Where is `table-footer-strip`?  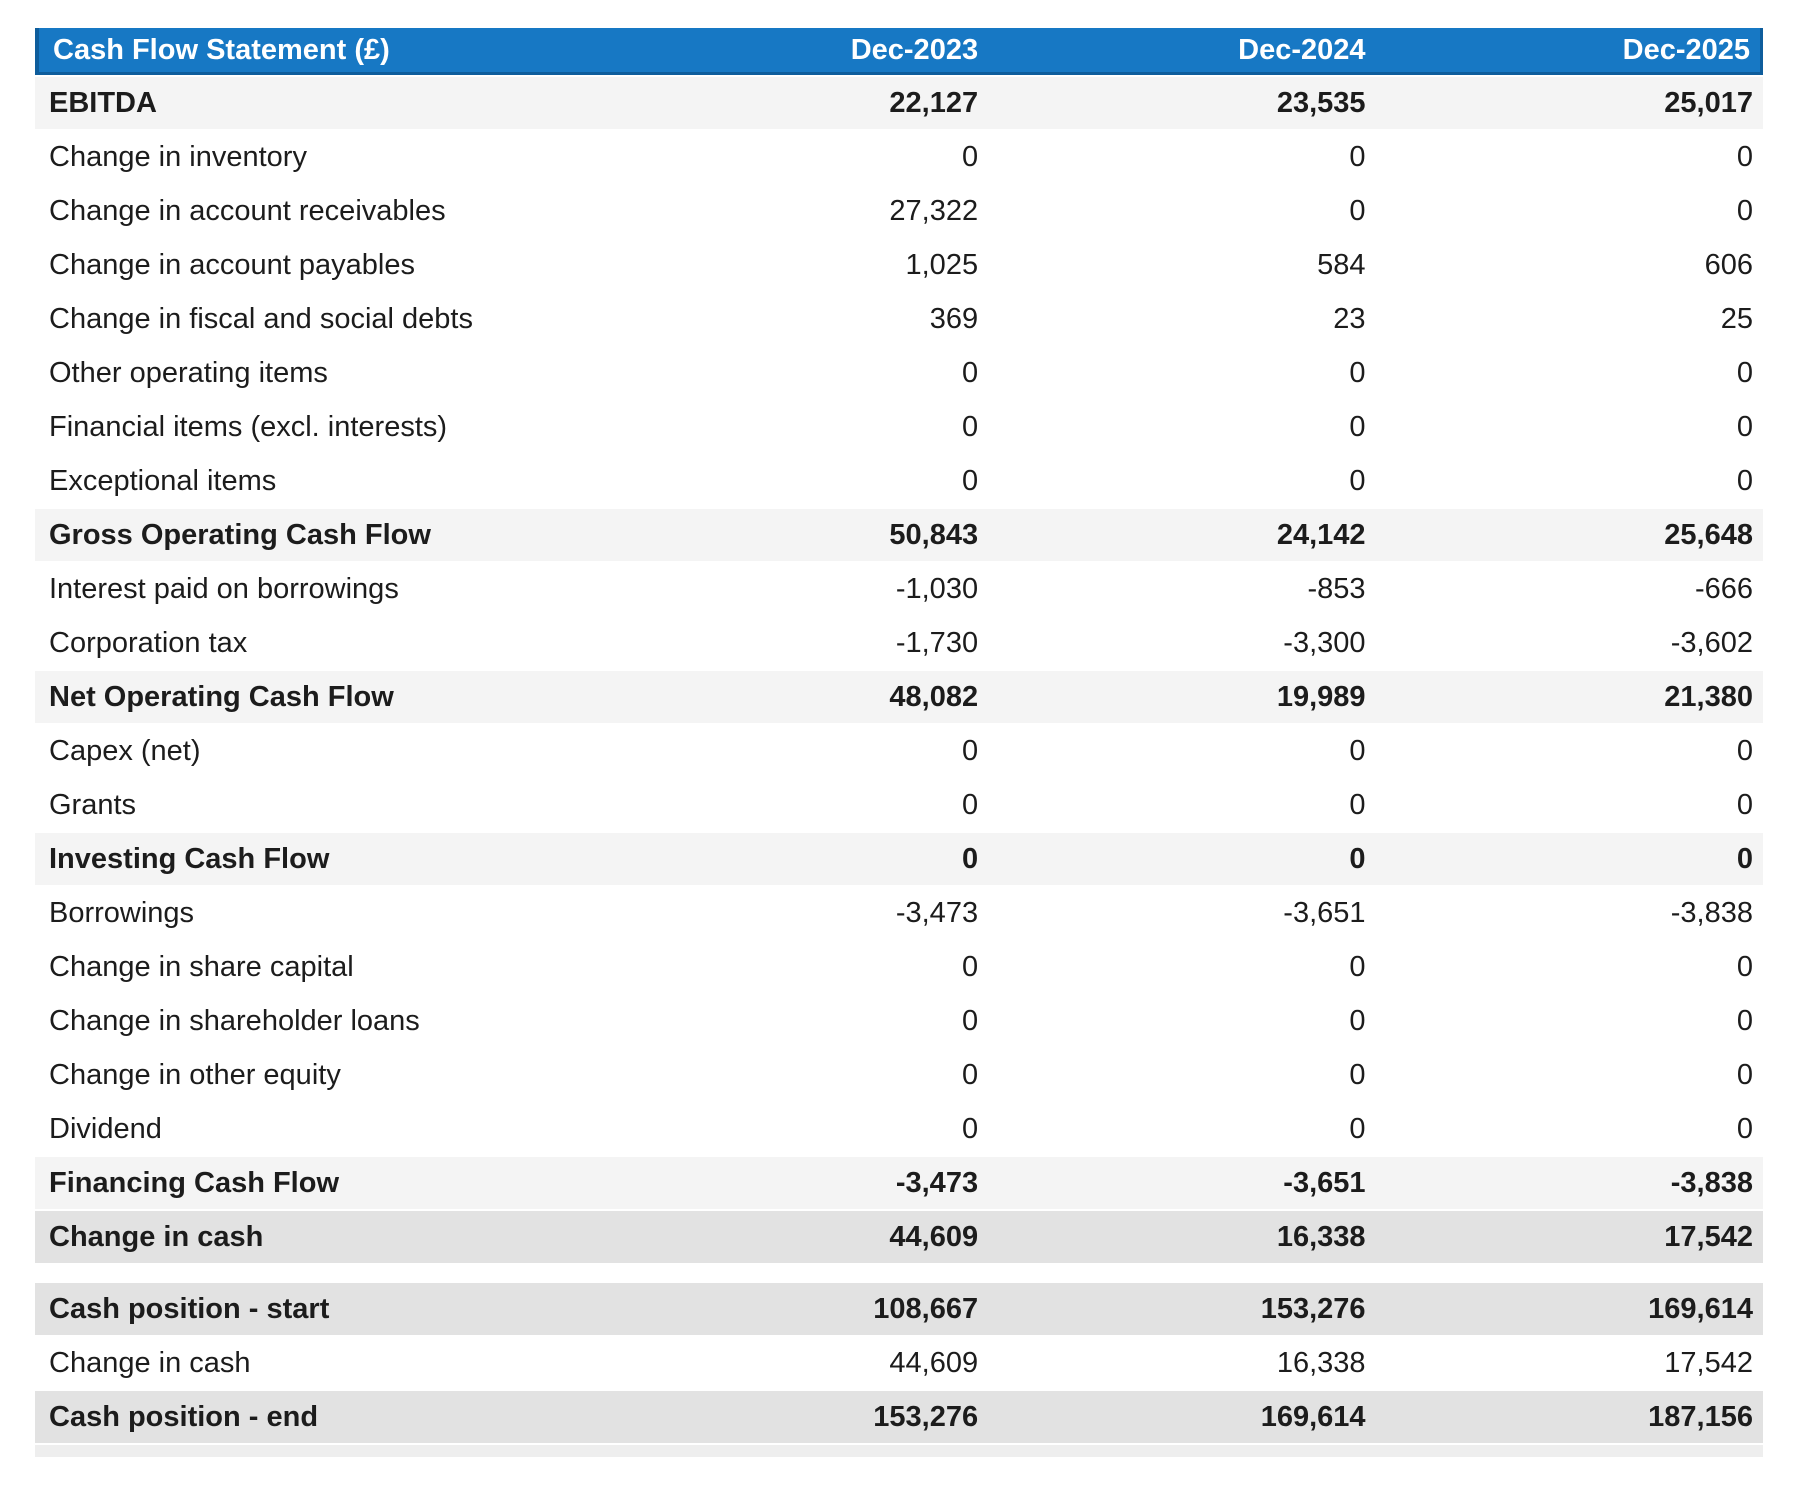 table-footer-strip is located at coordinates (899, 1451).